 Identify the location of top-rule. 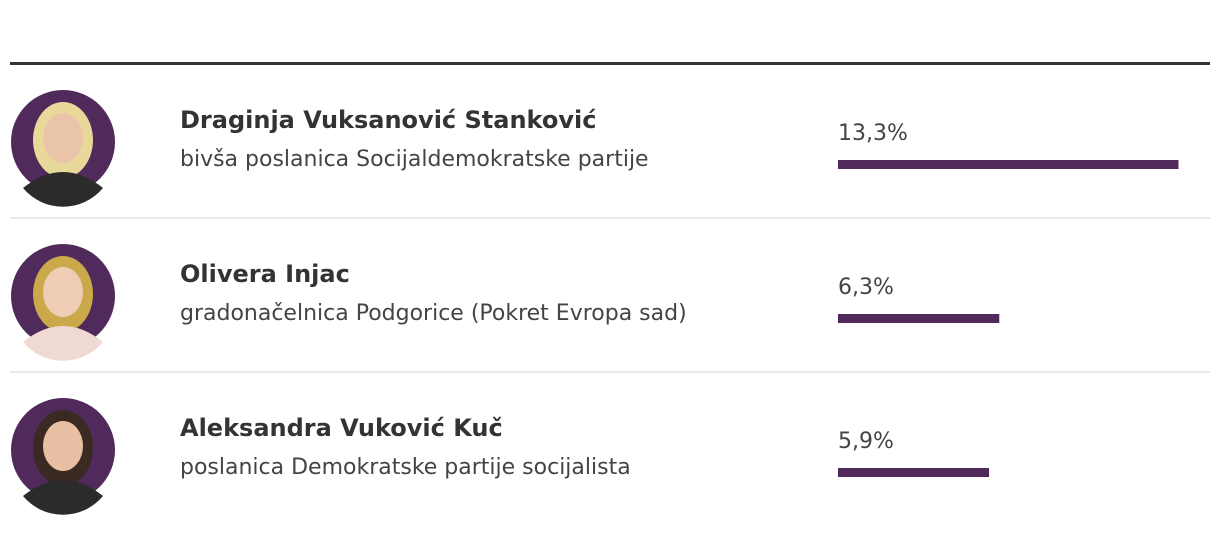
(610, 63).